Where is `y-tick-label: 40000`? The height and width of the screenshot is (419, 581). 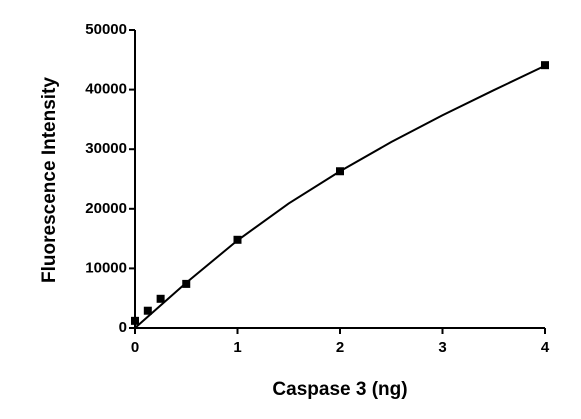 y-tick-label: 40000 is located at coordinates (106, 89).